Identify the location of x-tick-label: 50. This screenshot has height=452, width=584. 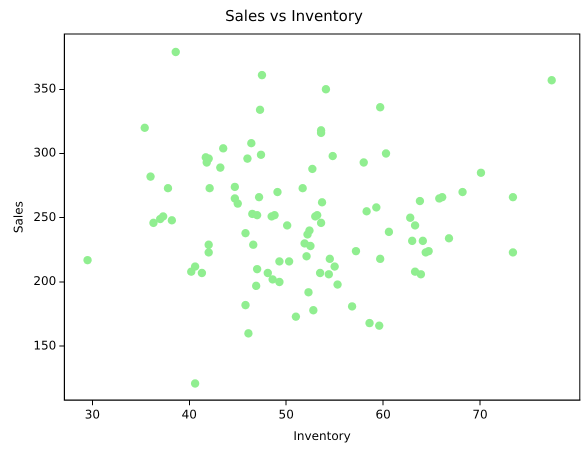
(286, 415).